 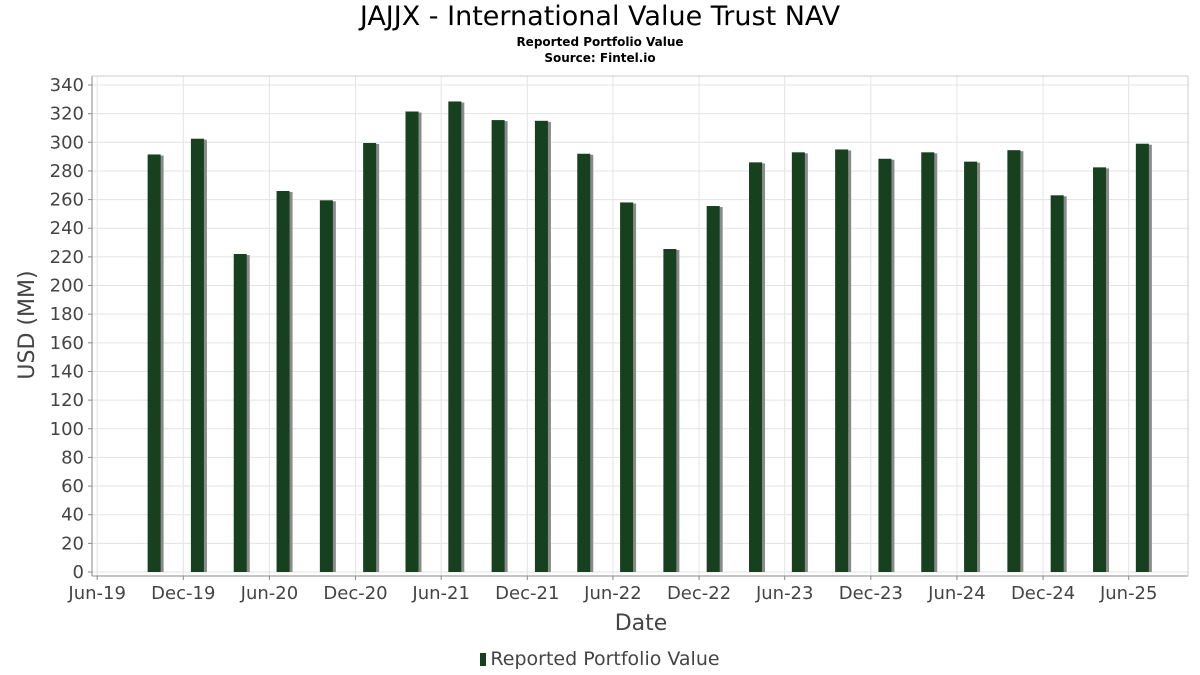 What do you see at coordinates (67, 114) in the screenshot?
I see `y-tick-label: 320` at bounding box center [67, 114].